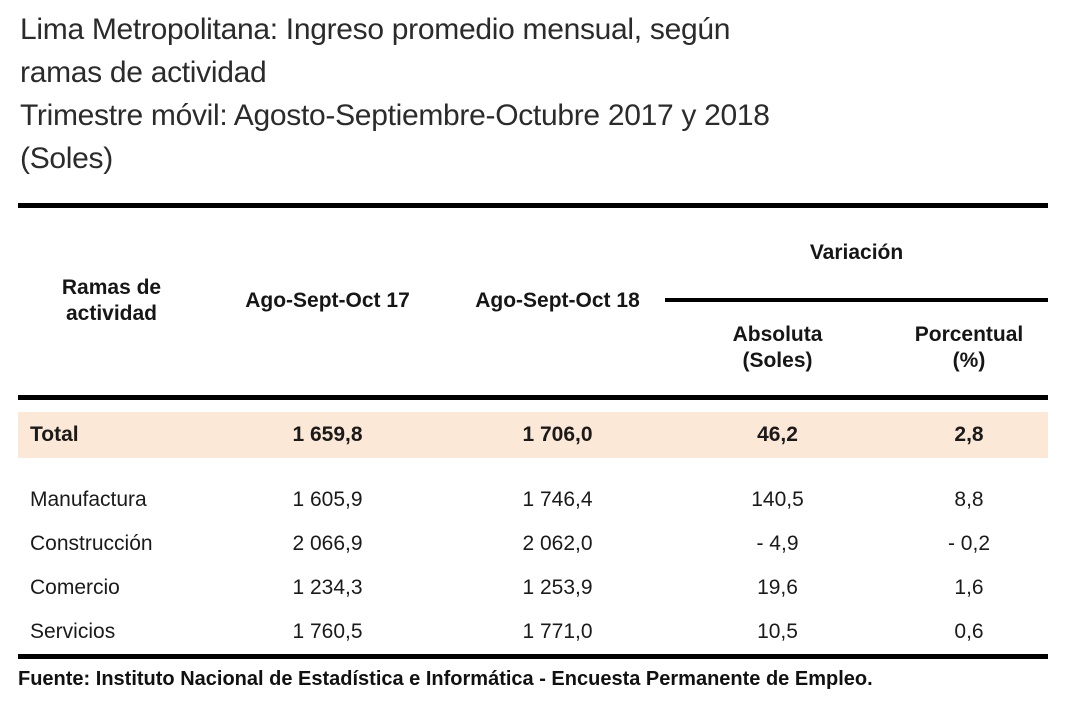 This screenshot has height=728, width=1066. What do you see at coordinates (969, 587) in the screenshot?
I see `cell-variation-percent: 1,6` at bounding box center [969, 587].